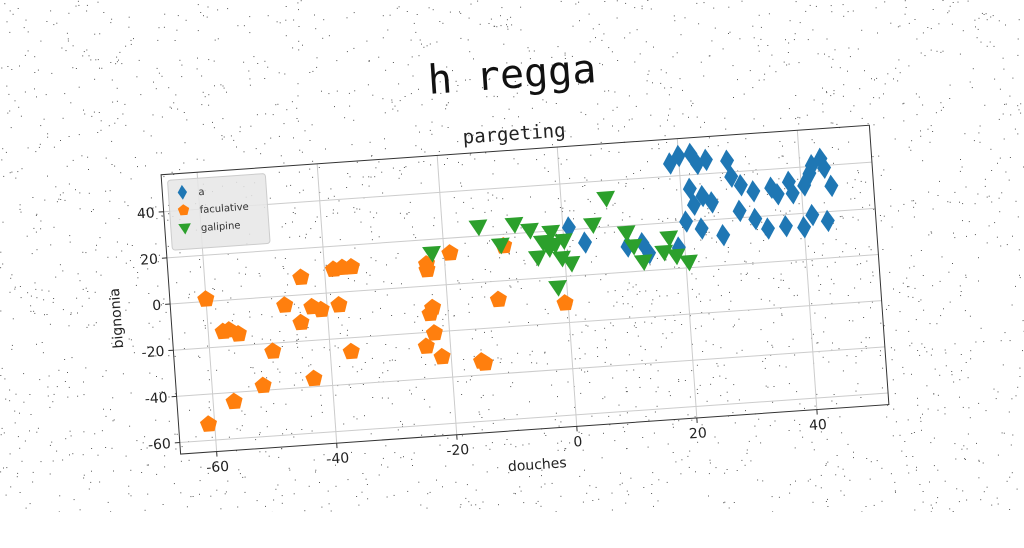  Describe the element at coordinates (160, 445) in the screenshot. I see `y-tick-label: -60` at that location.